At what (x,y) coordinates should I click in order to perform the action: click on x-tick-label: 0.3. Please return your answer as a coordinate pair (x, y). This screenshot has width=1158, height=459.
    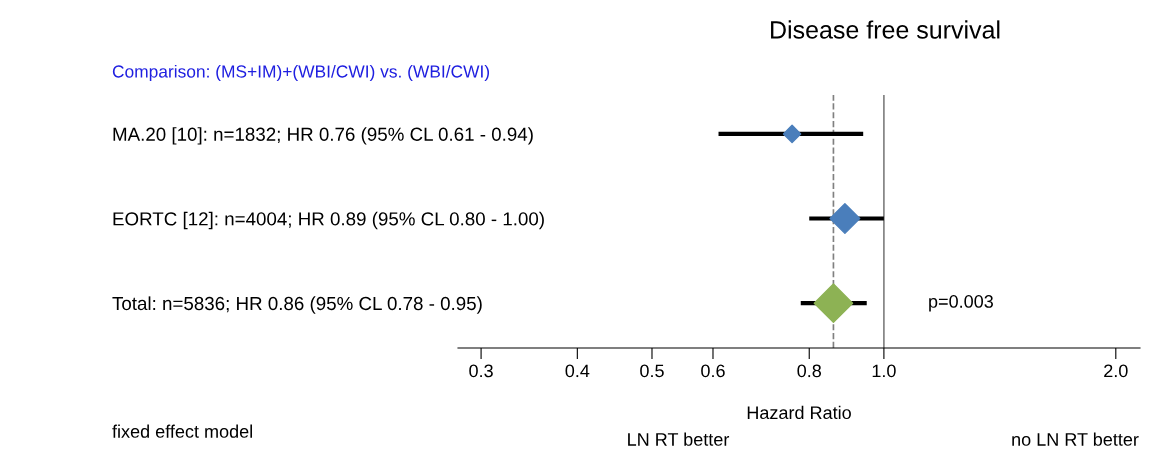
    Looking at the image, I should click on (481, 371).